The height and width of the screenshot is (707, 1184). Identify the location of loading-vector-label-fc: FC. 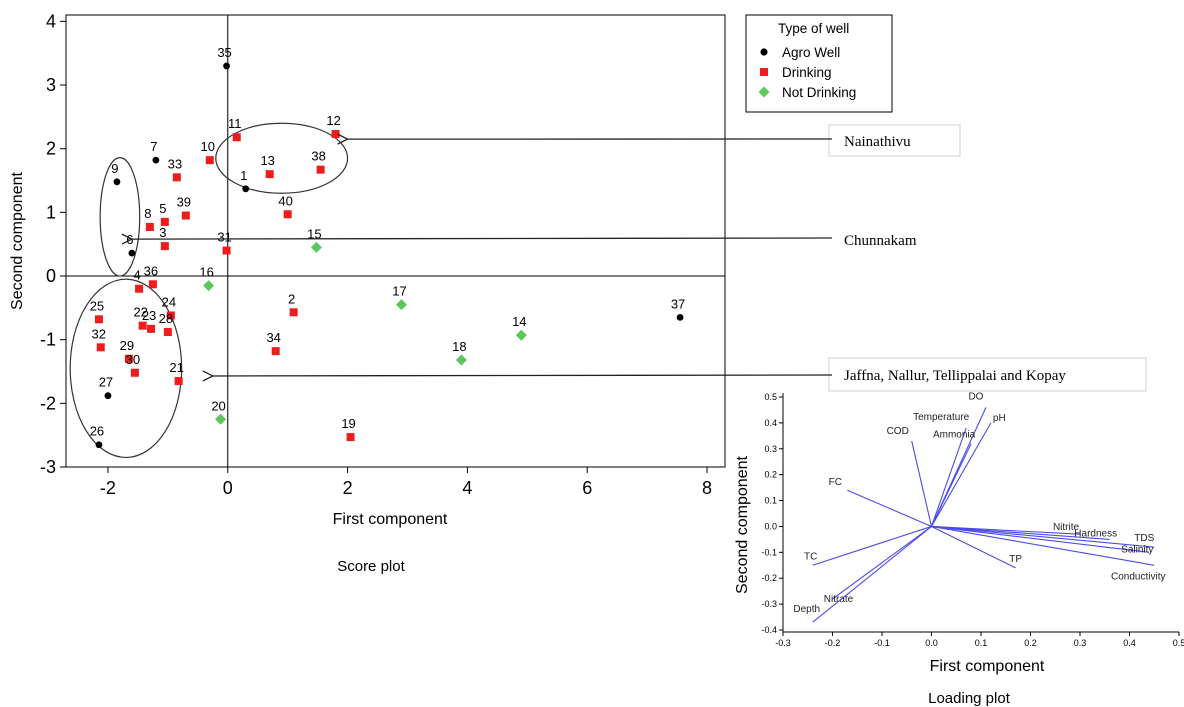
(835, 482).